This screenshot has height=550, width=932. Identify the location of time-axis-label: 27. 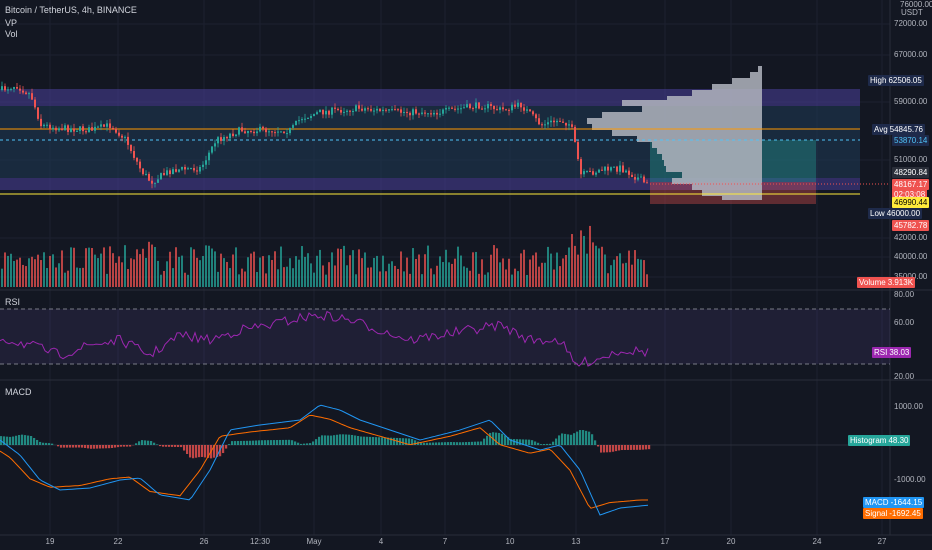
(882, 541).